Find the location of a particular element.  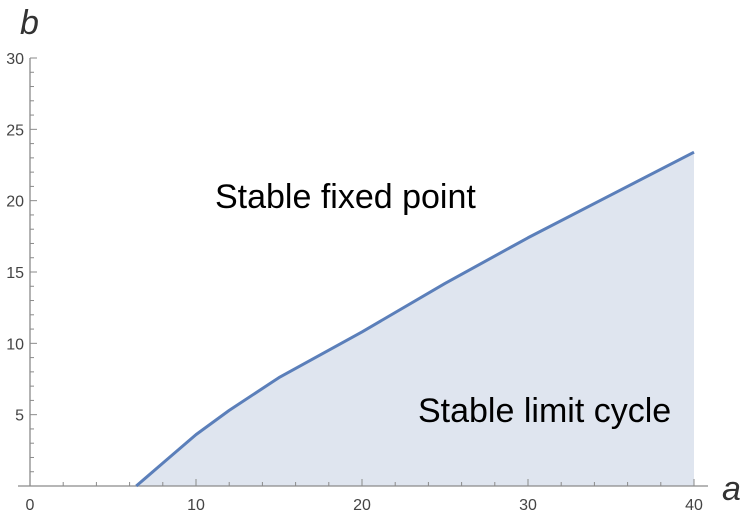

x-tick-label: 40 is located at coordinates (694, 505).